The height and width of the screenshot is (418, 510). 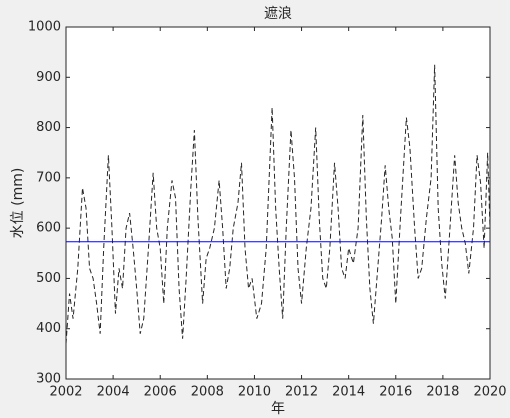 What do you see at coordinates (489, 392) in the screenshot?
I see `x-tick-label: 2020` at bounding box center [489, 392].